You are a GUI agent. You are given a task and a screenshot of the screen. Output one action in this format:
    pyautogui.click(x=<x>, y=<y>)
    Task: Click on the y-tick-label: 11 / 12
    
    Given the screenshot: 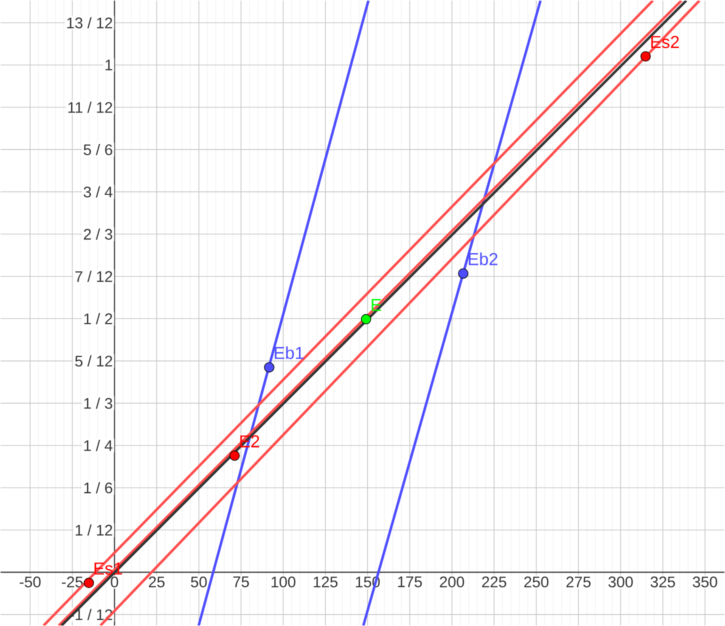 What is the action you would take?
    pyautogui.click(x=90, y=107)
    